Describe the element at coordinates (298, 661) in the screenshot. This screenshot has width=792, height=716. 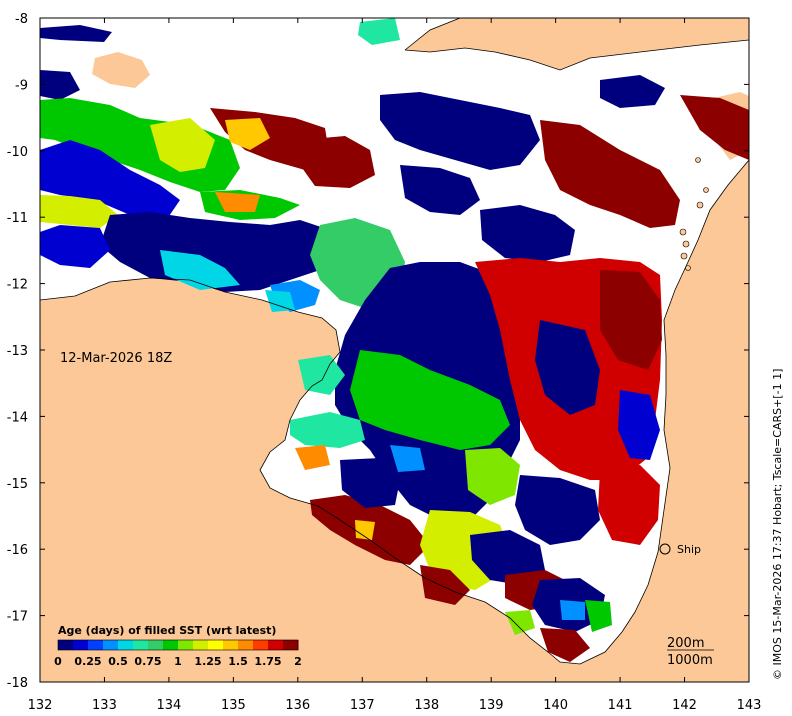
I see `legend-tick-label: 2` at that location.